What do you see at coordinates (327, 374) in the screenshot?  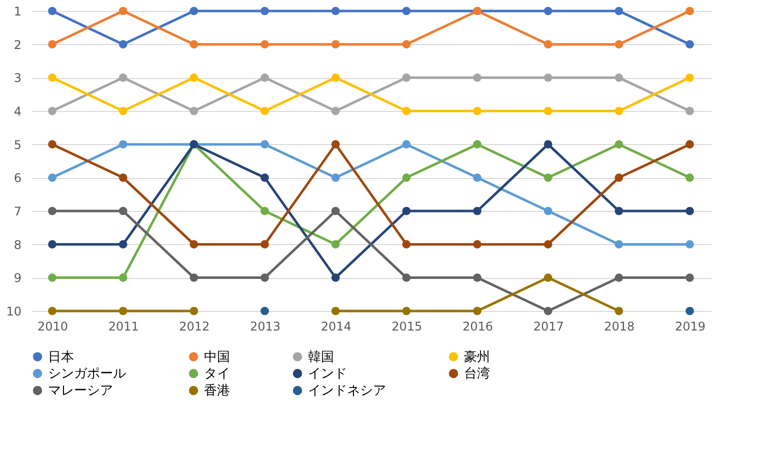 I see `legend-label: インド` at bounding box center [327, 374].